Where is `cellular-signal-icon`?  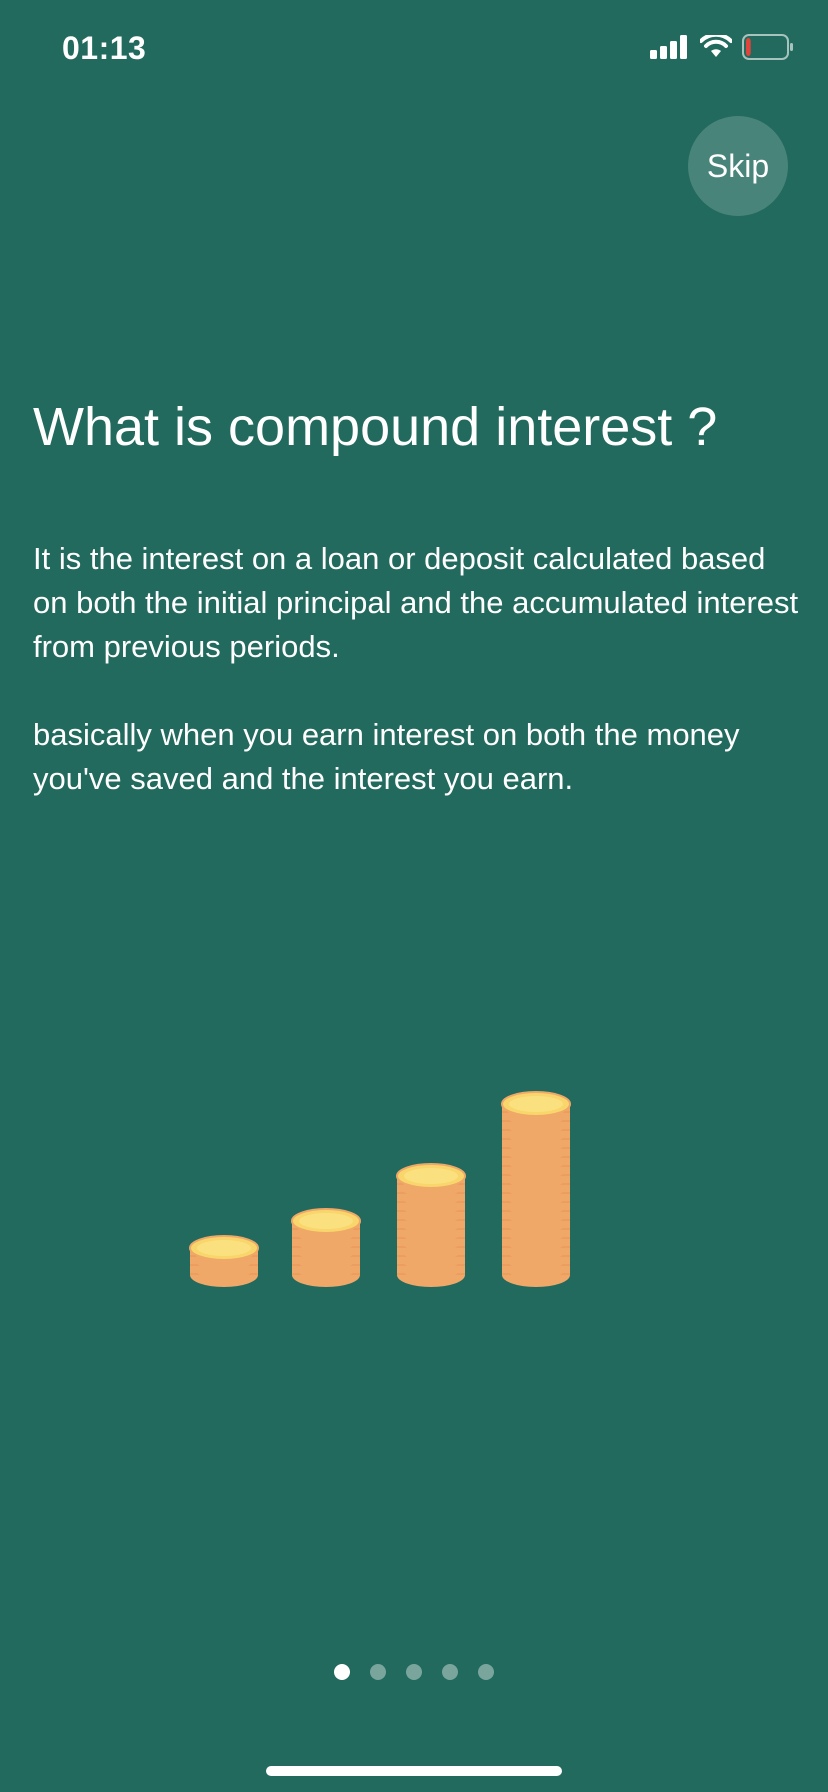 cellular-signal-icon is located at coordinates (668, 47).